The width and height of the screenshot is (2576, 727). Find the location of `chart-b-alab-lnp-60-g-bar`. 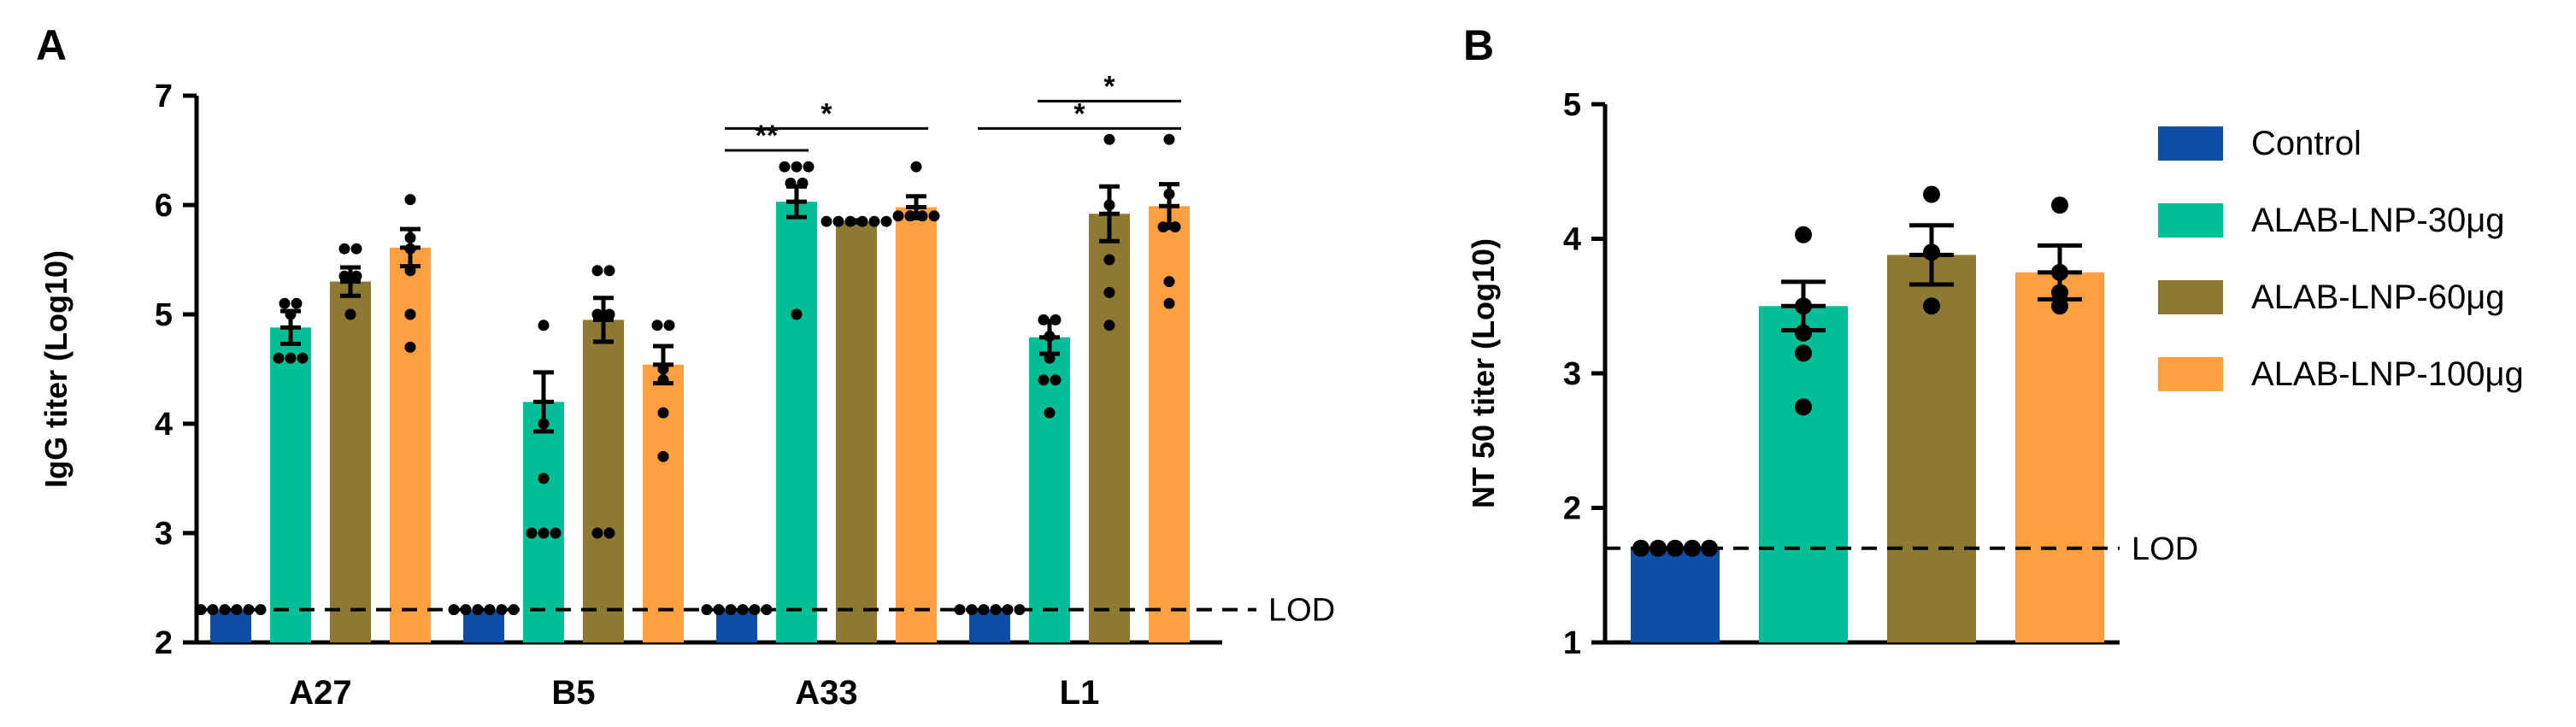

chart-b-alab-lnp-60-g-bar is located at coordinates (1931, 449).